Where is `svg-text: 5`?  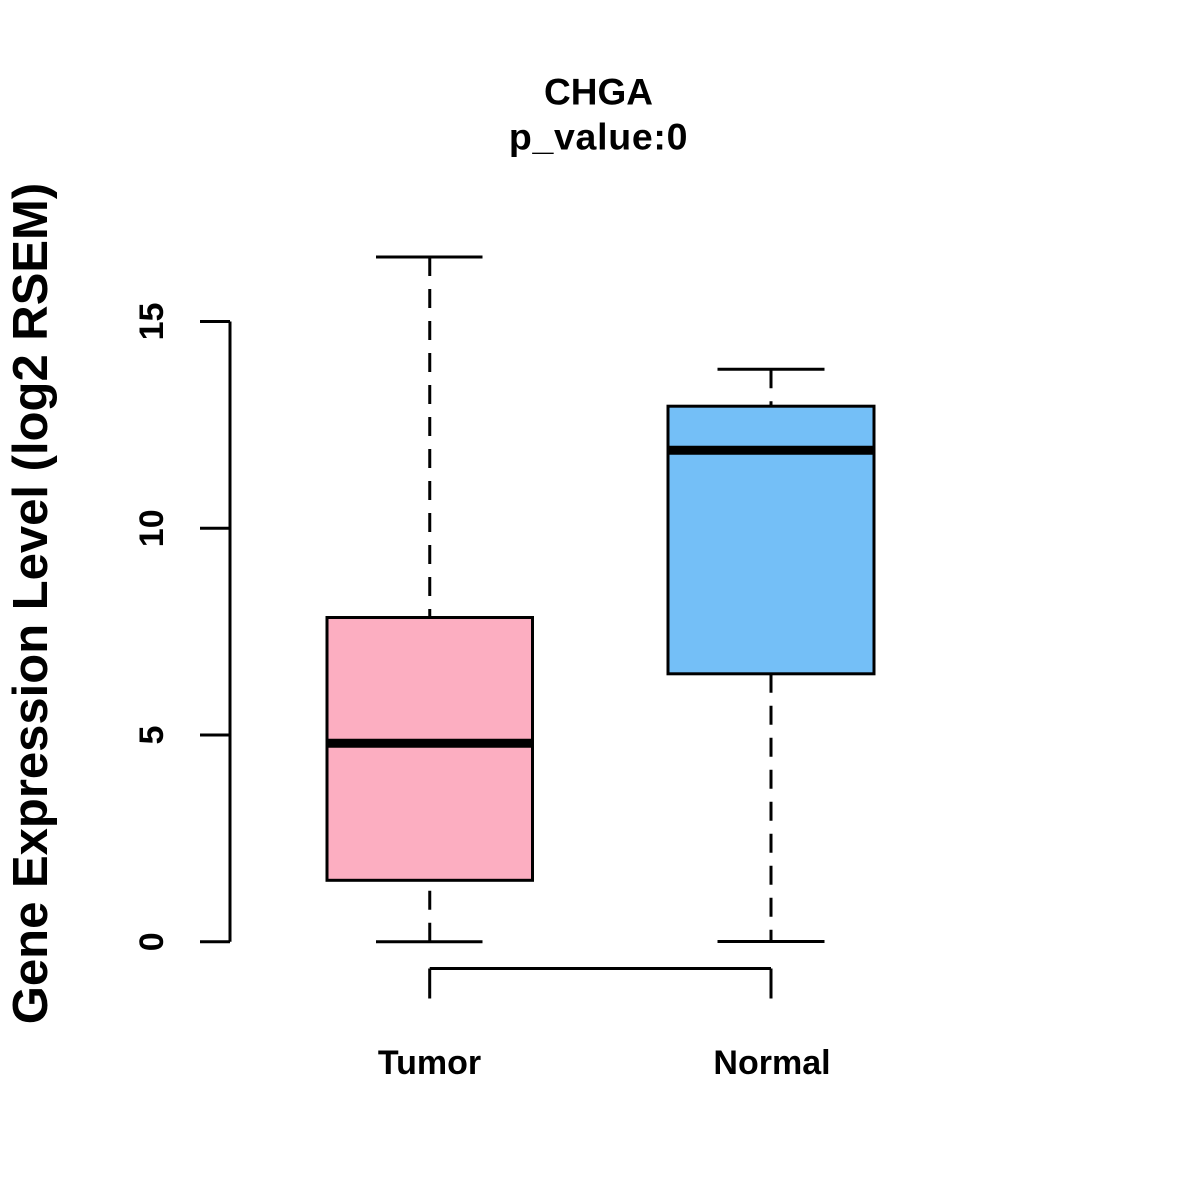 svg-text: 5 is located at coordinates (152, 735).